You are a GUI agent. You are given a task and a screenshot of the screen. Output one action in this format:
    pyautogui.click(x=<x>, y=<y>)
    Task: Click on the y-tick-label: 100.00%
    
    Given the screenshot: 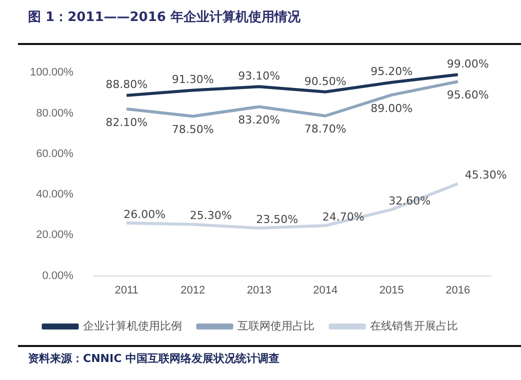 What is the action you would take?
    pyautogui.click(x=52, y=72)
    